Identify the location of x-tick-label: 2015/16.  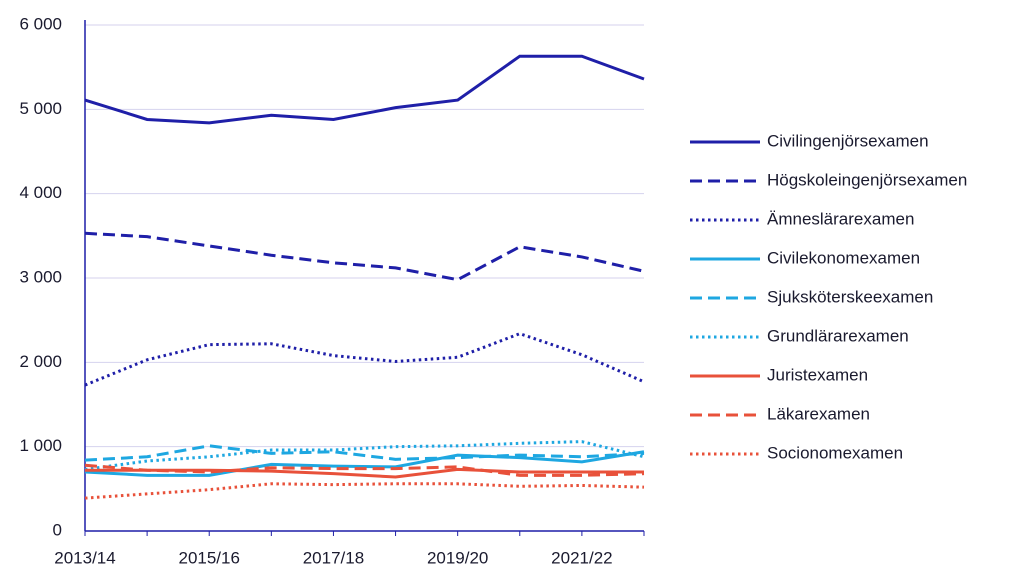
(208, 557).